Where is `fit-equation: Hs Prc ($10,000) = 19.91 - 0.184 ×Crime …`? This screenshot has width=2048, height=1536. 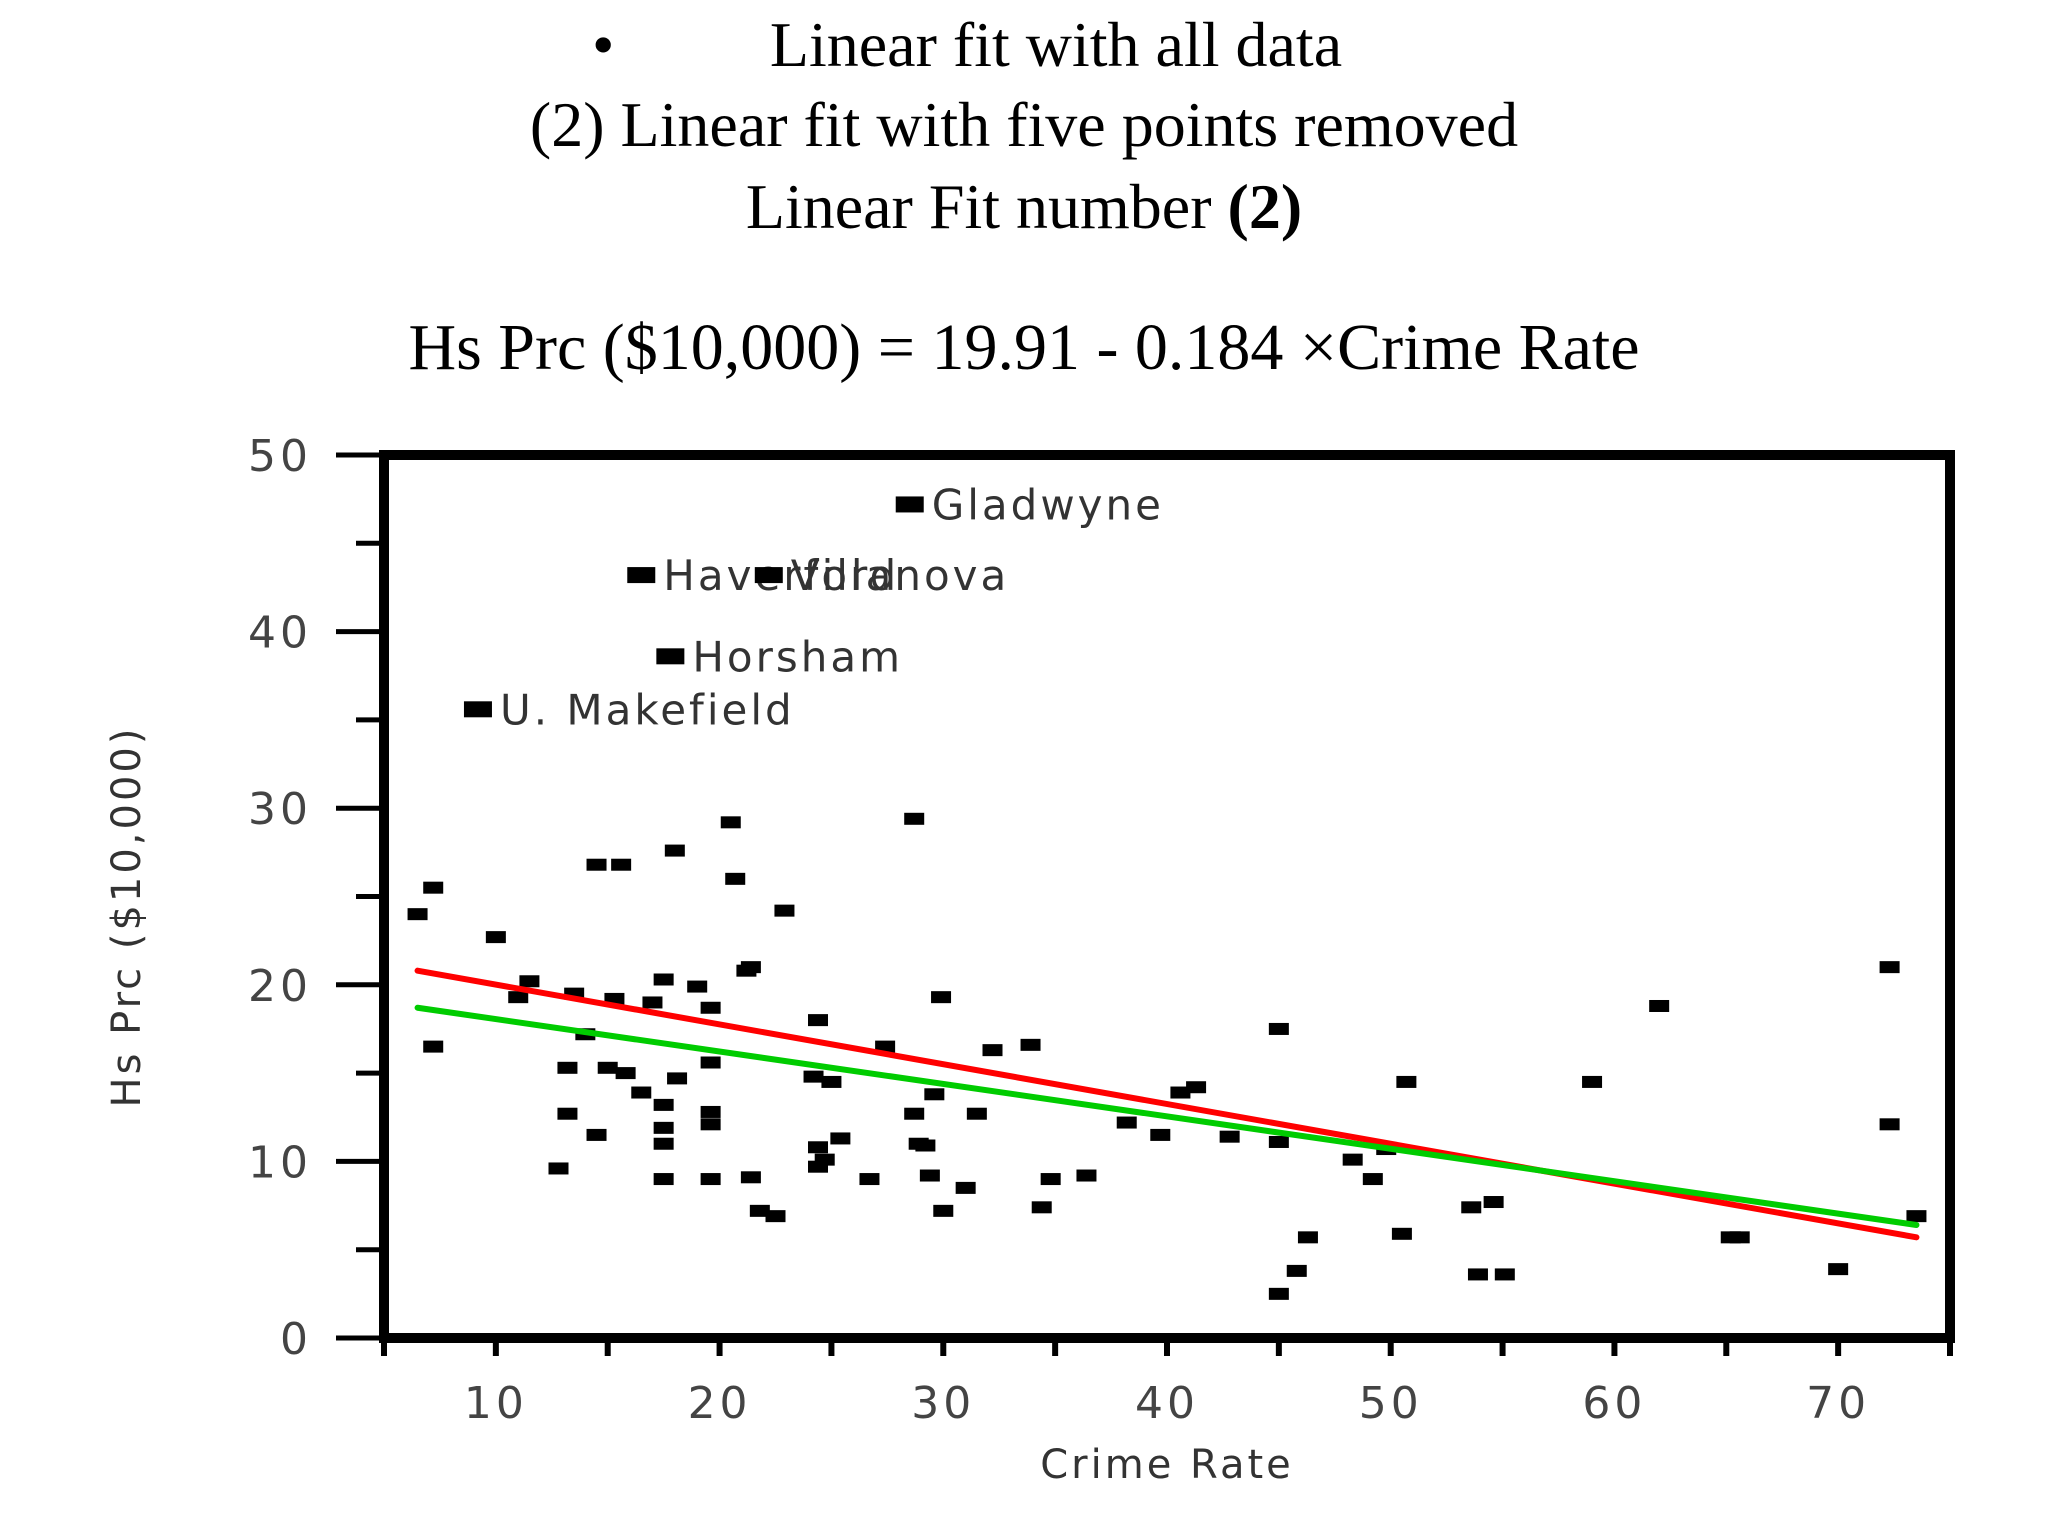
fit-equation: Hs Prc ($10,000) = 19.91 - 0.184 ×Crime … is located at coordinates (1024, 347).